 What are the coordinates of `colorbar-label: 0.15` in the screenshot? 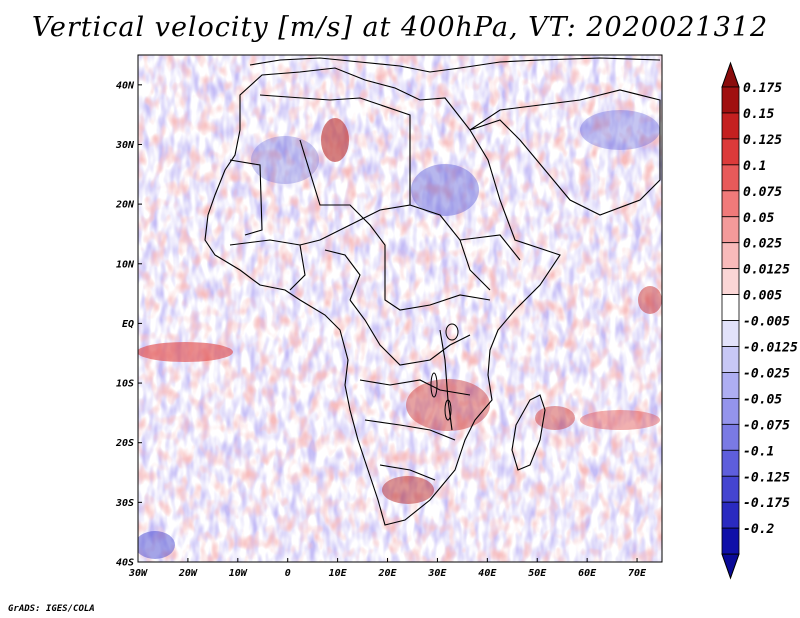 It's located at (758, 114).